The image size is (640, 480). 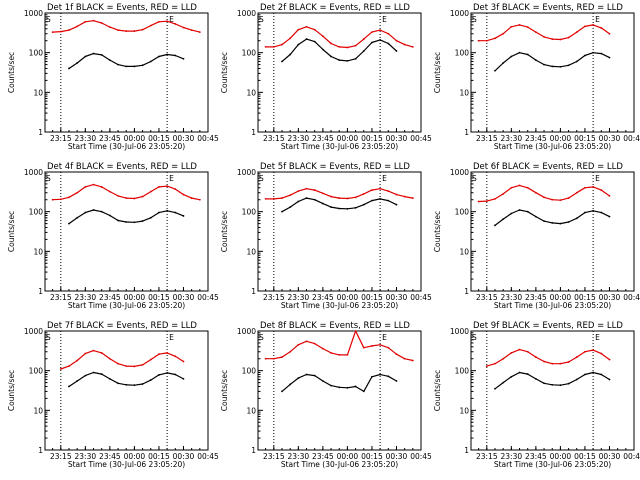 I want to click on panel-title: Det 9f BLACK = Events, RED = LLD, so click(x=548, y=326).